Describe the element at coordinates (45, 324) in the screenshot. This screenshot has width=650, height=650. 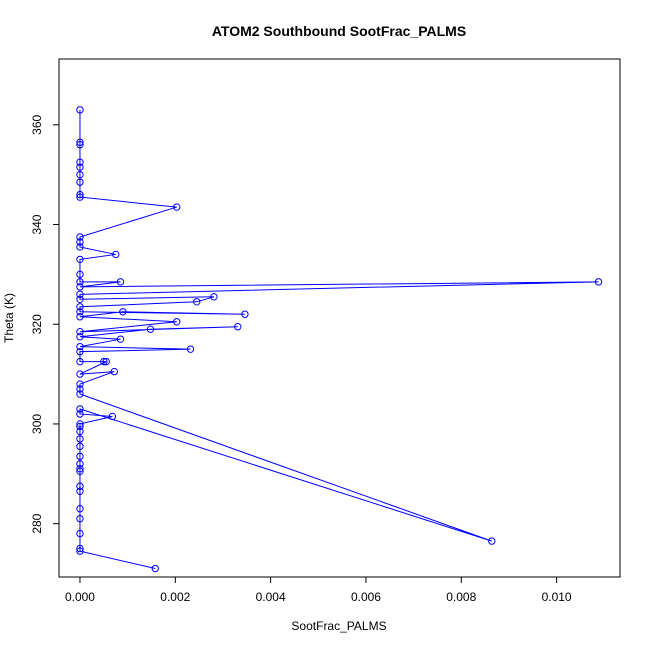
I see `y-axis: 280 300 320 340 360` at that location.